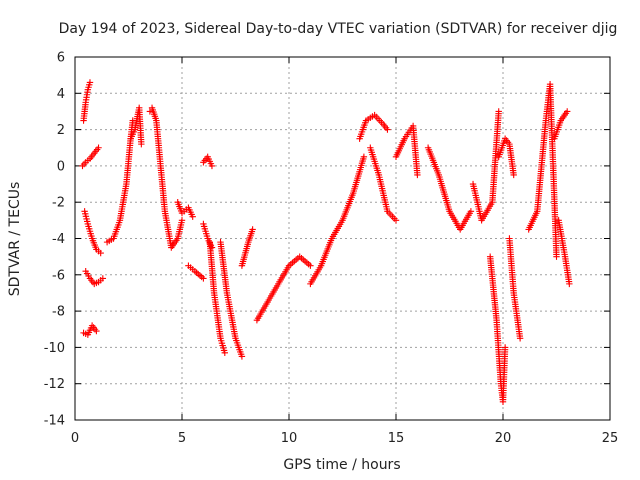 The height and width of the screenshot is (480, 640). Describe the element at coordinates (182, 438) in the screenshot. I see `x-tick-label: 5` at that location.